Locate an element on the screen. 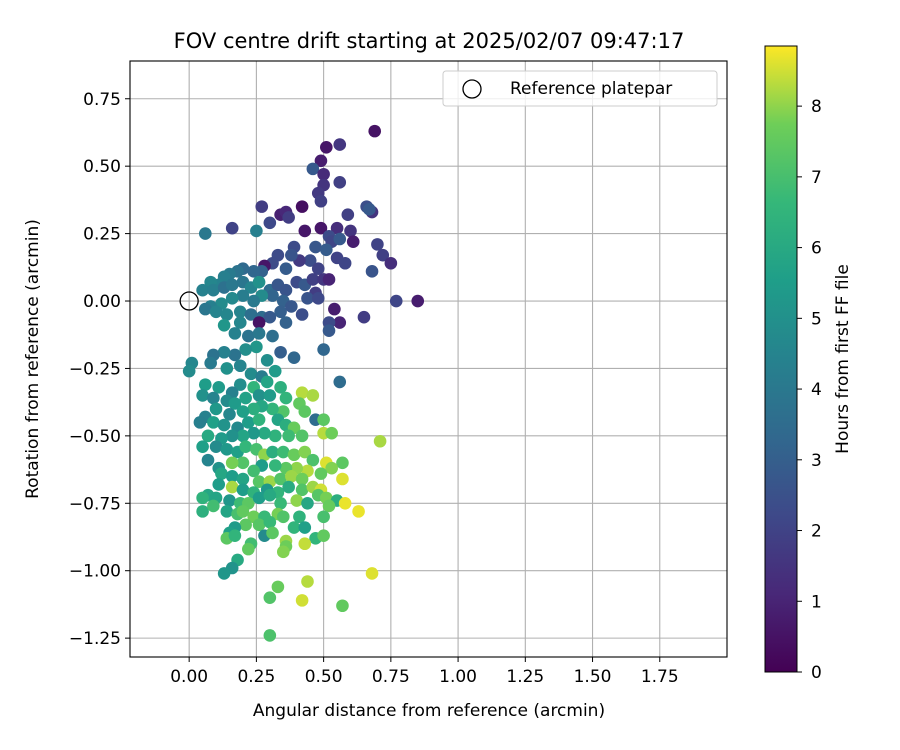 The image size is (900, 750). legend-box is located at coordinates (580, 88).